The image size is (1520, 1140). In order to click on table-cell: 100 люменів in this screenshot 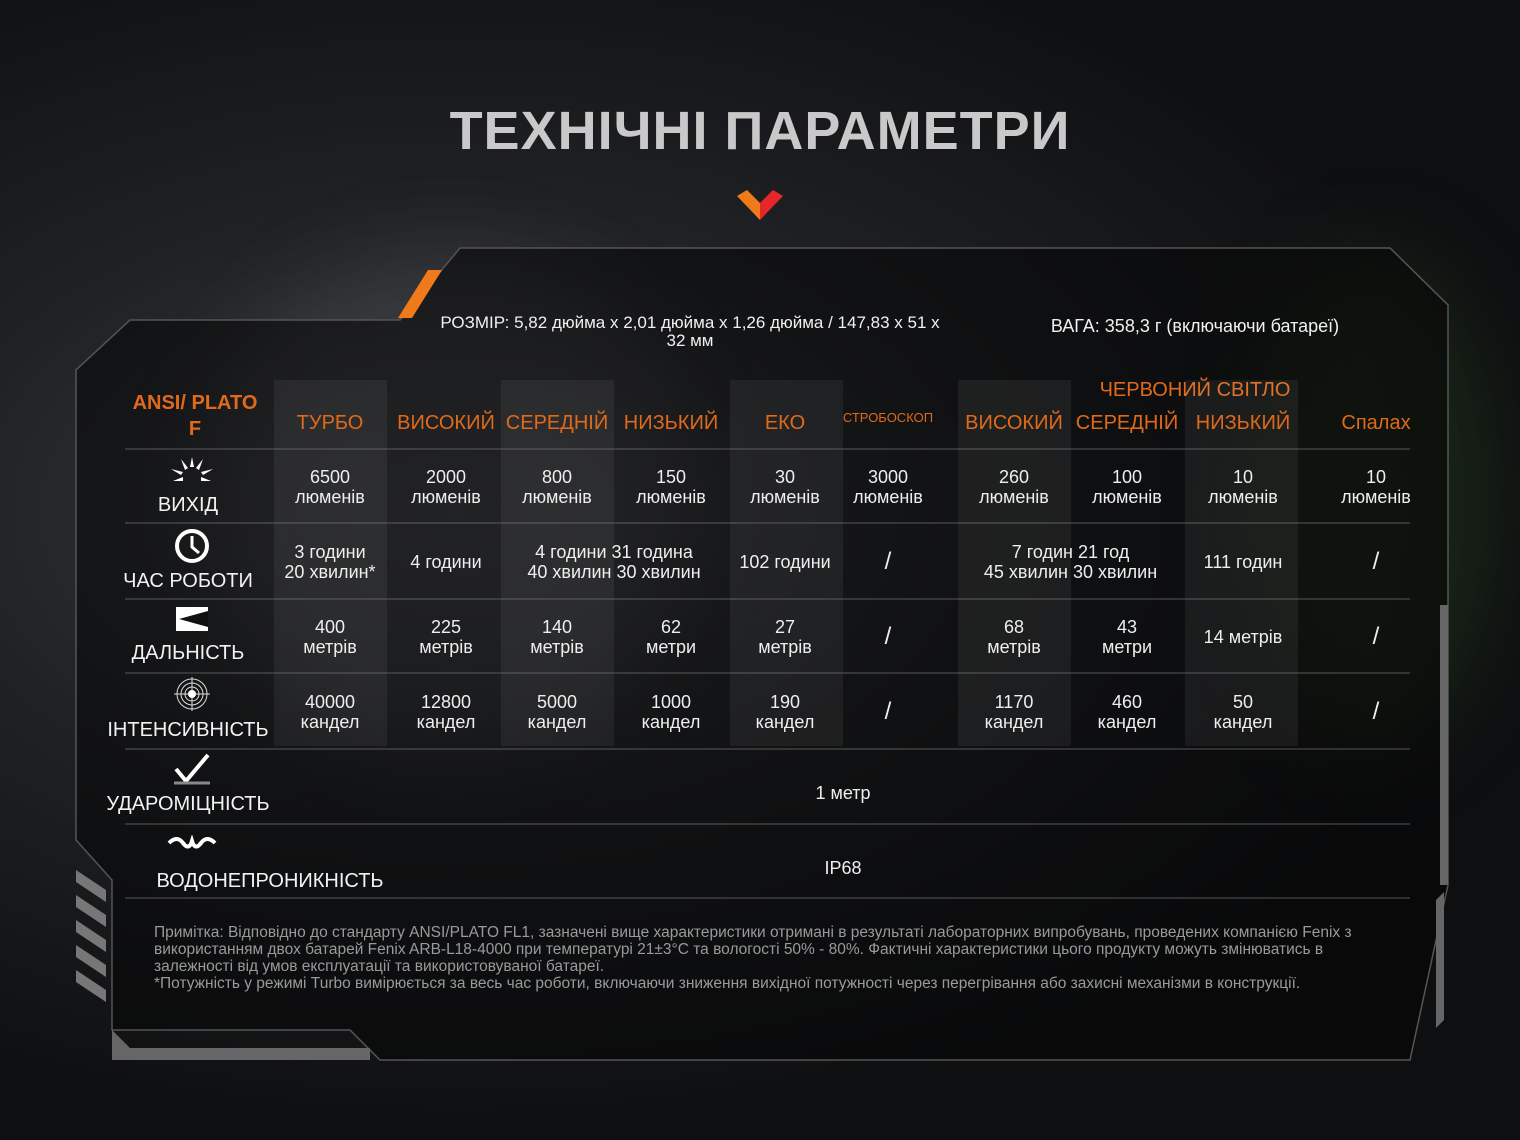, I will do `click(1127, 487)`.